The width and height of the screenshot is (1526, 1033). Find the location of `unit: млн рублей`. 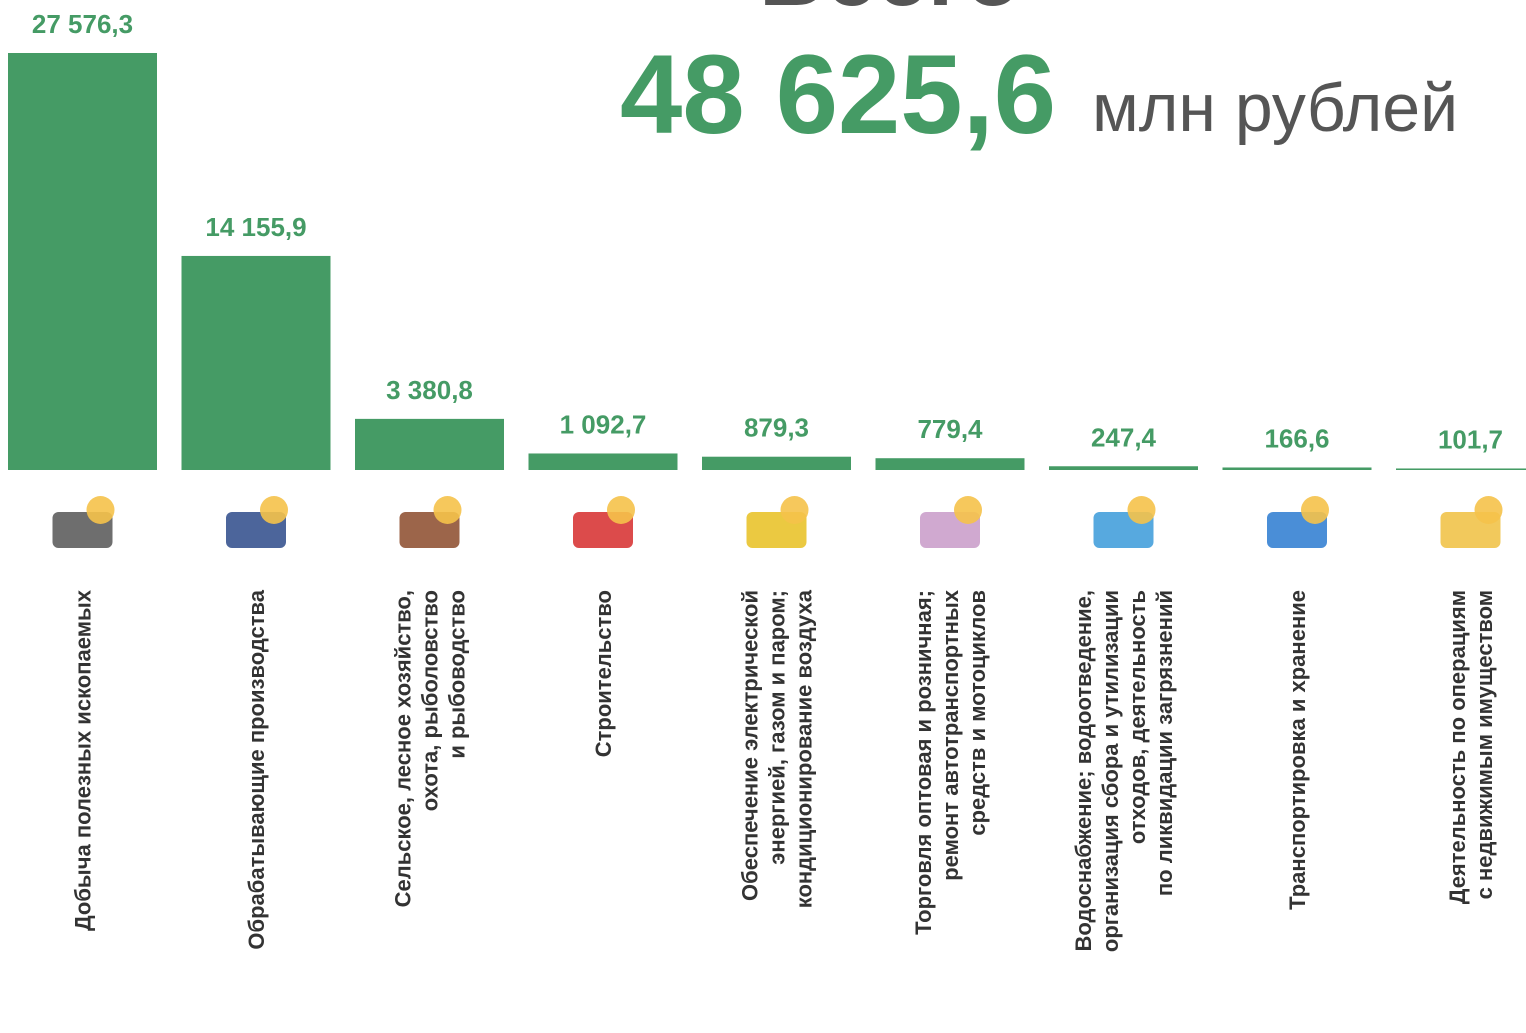

unit: млн рублей is located at coordinates (1275, 108).